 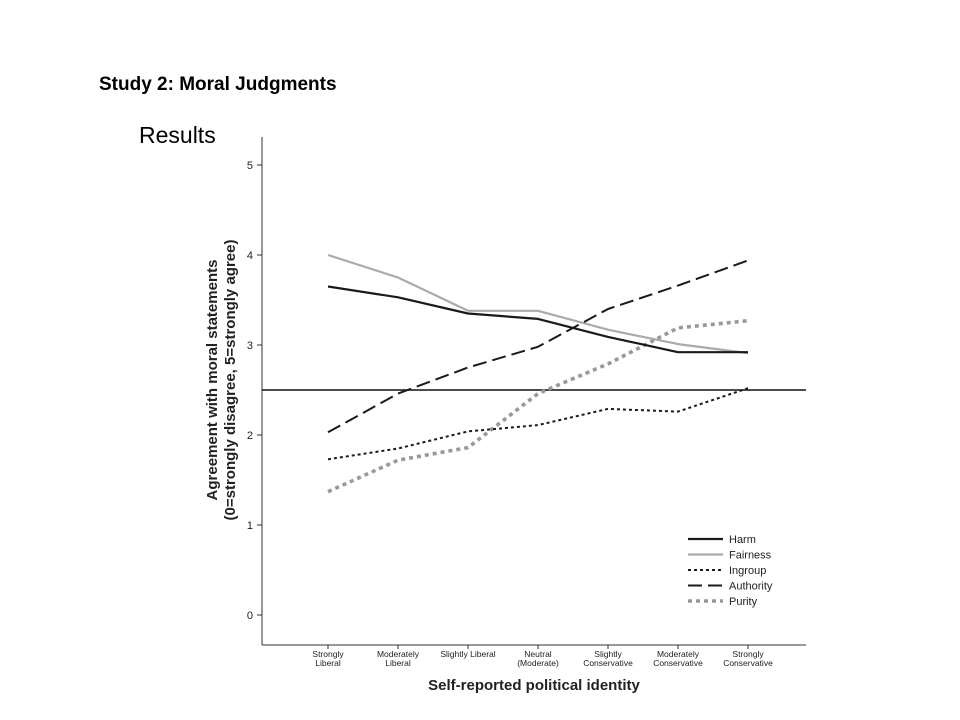 What do you see at coordinates (467, 654) in the screenshot?
I see `x-tick-label: Slightly Liberal` at bounding box center [467, 654].